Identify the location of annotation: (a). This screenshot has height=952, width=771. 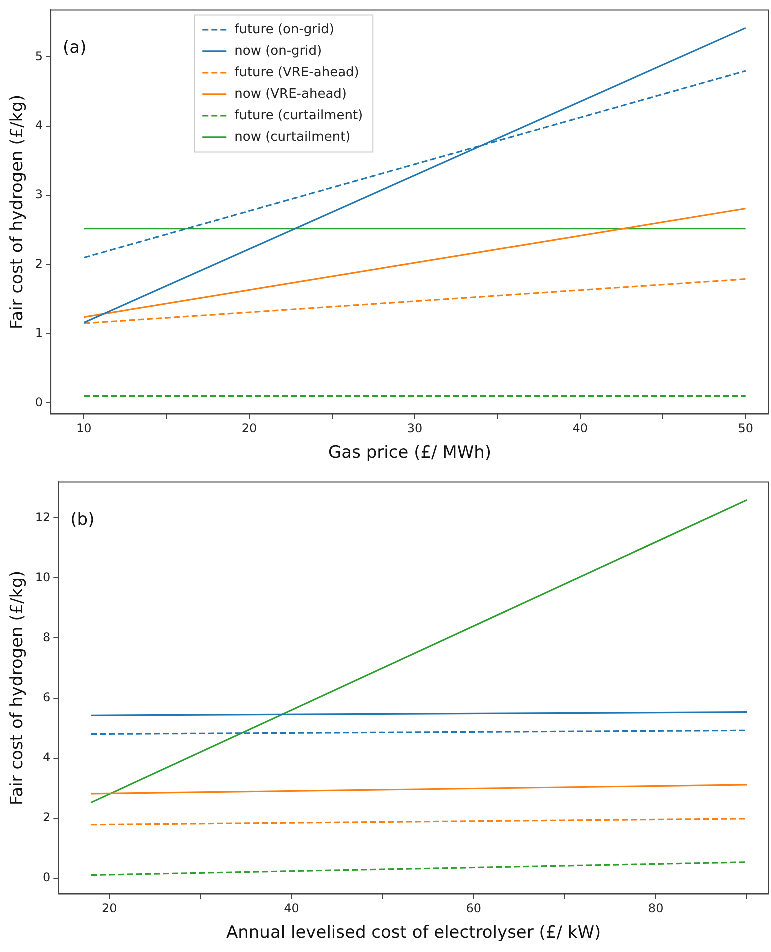
(75, 48).